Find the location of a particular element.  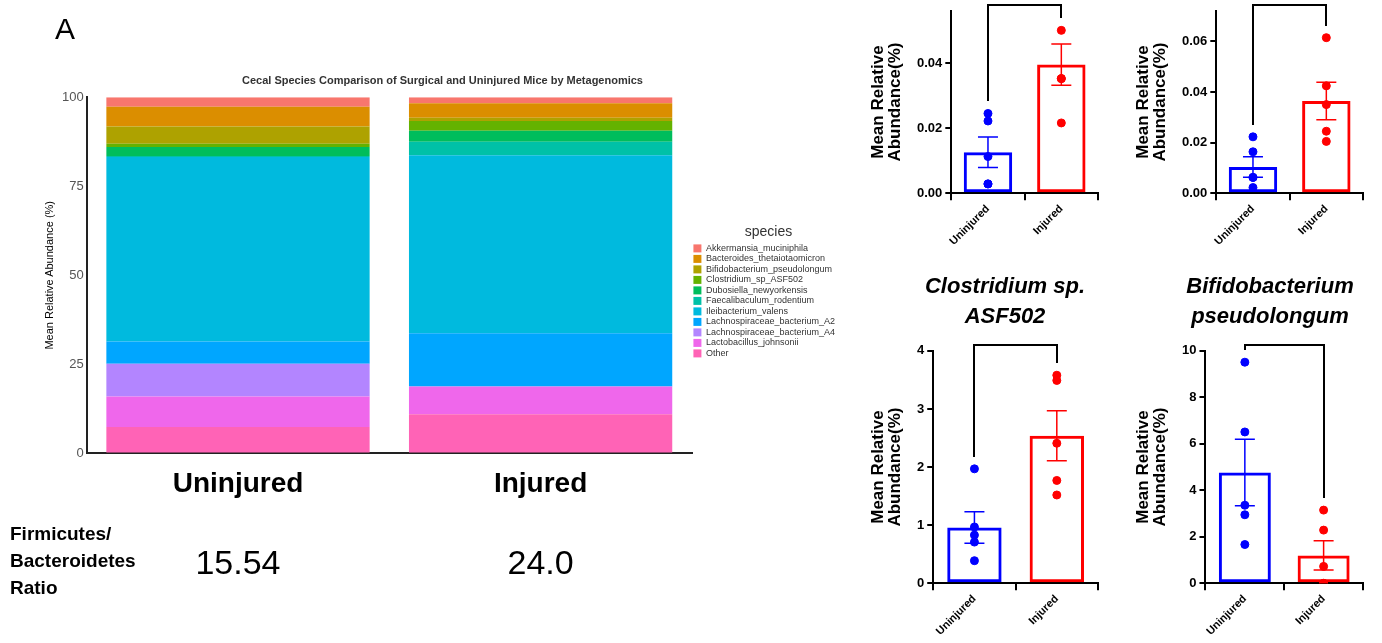

y-tick-label: 75 is located at coordinates (76, 185).